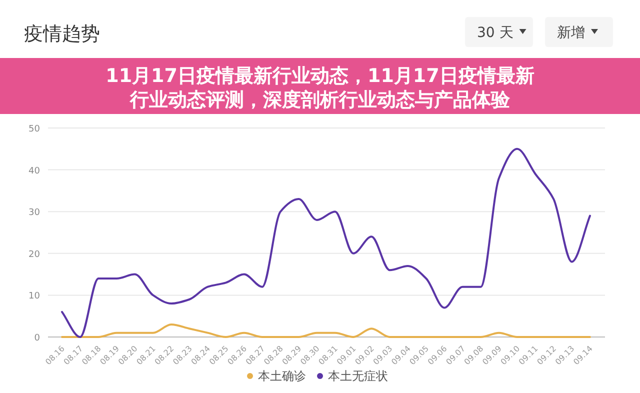 The height and width of the screenshot is (393, 640). I want to click on y-tick-label: 20, so click(34, 255).